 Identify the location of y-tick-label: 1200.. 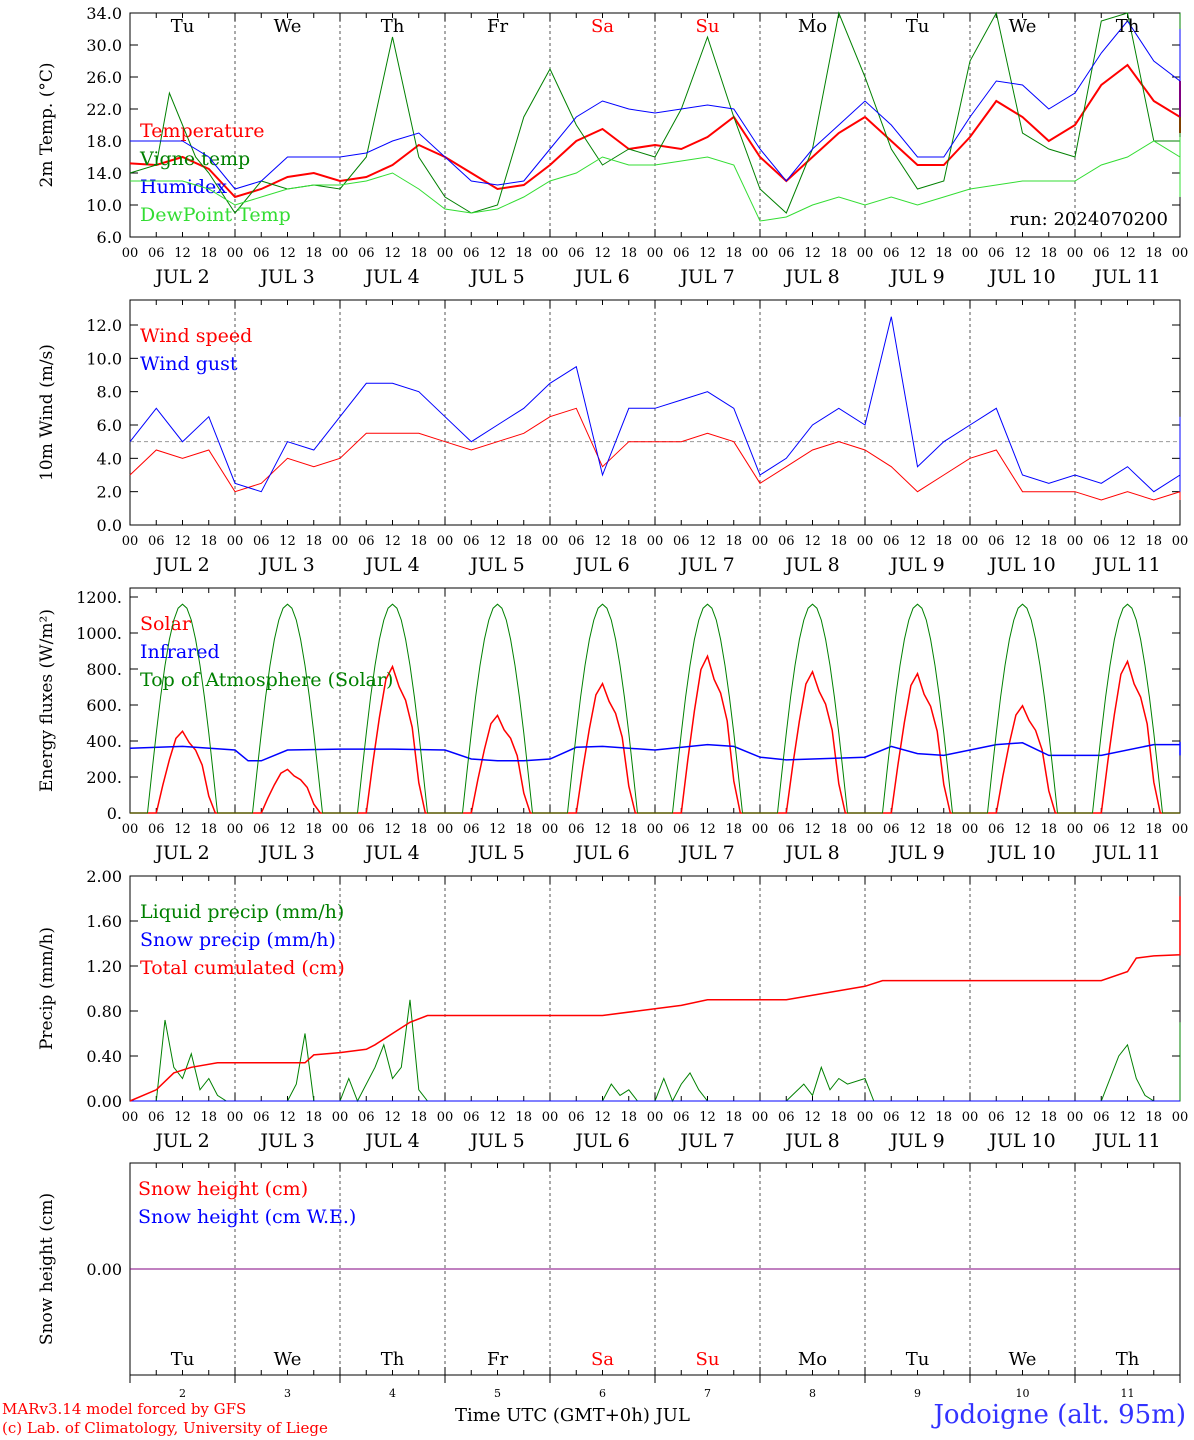
(99, 597).